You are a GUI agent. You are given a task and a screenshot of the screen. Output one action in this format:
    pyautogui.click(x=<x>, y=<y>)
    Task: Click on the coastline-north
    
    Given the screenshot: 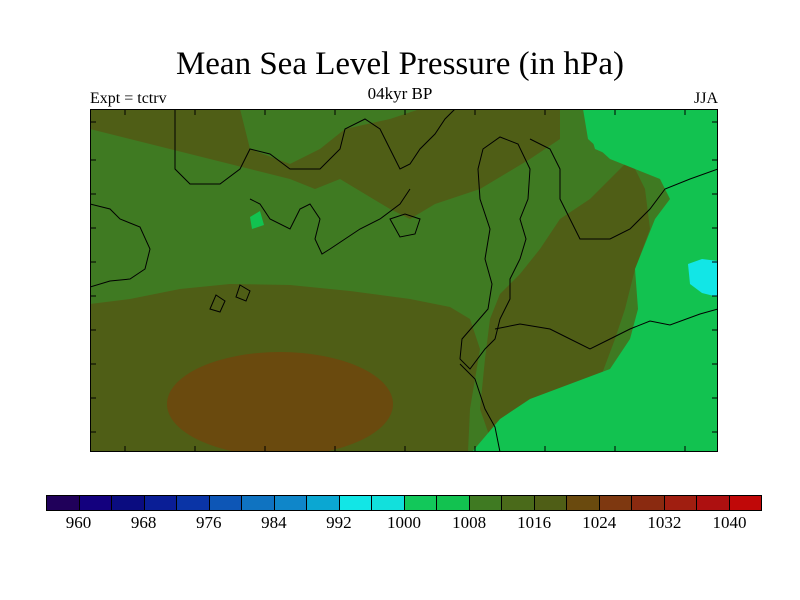 What is the action you would take?
    pyautogui.click(x=315, y=147)
    